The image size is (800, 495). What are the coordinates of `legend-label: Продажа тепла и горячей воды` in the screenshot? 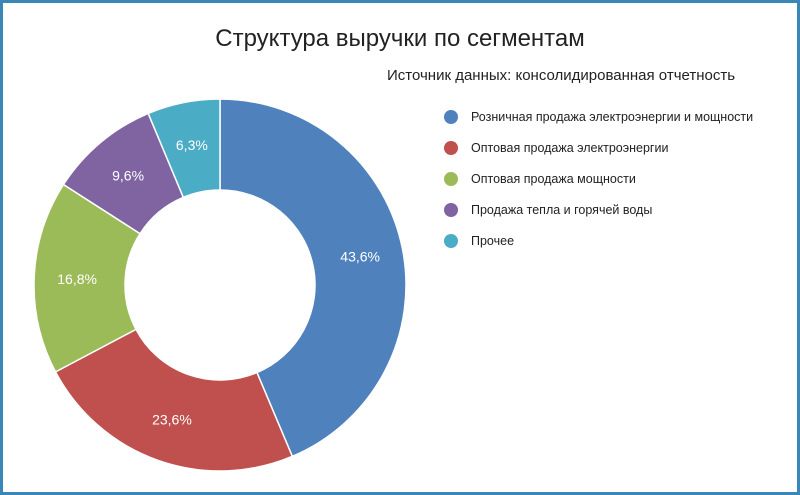 It's located at (562, 209).